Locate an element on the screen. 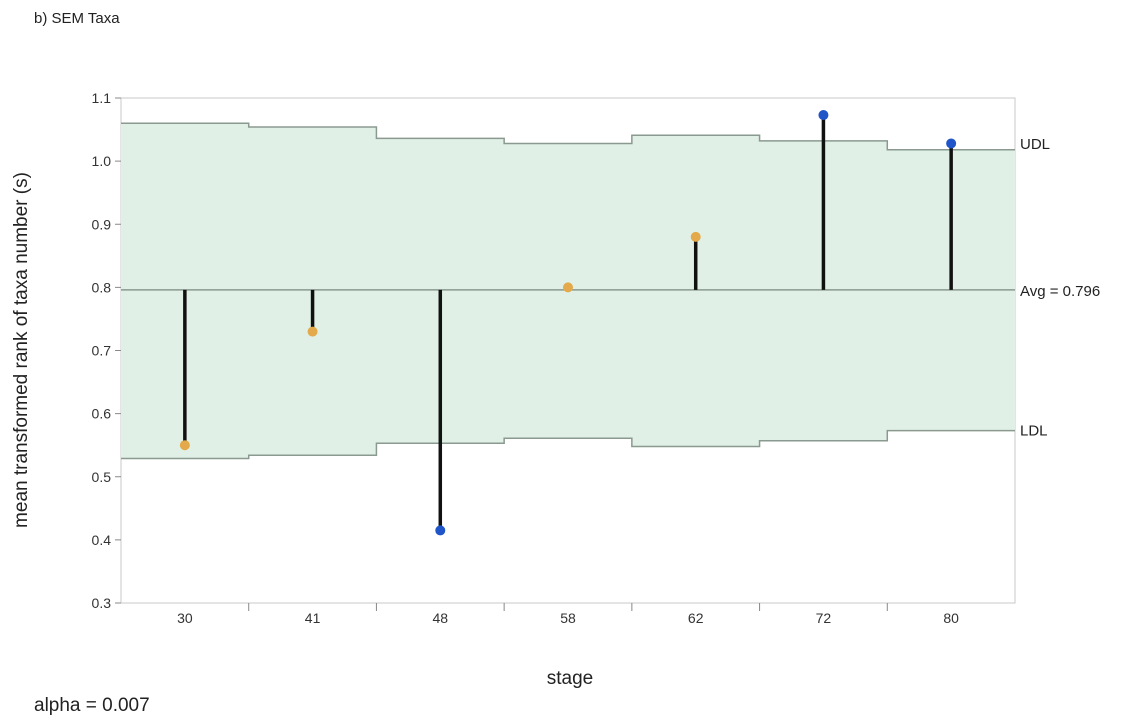  alpha-label: alpha = 0.007 is located at coordinates (92, 705).